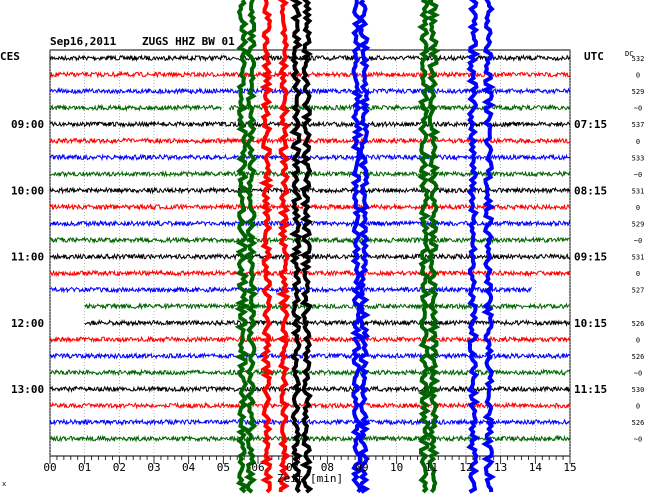 The image size is (650, 494). What do you see at coordinates (590, 190) in the screenshot?
I see `right-time-label: 08:15` at bounding box center [590, 190].